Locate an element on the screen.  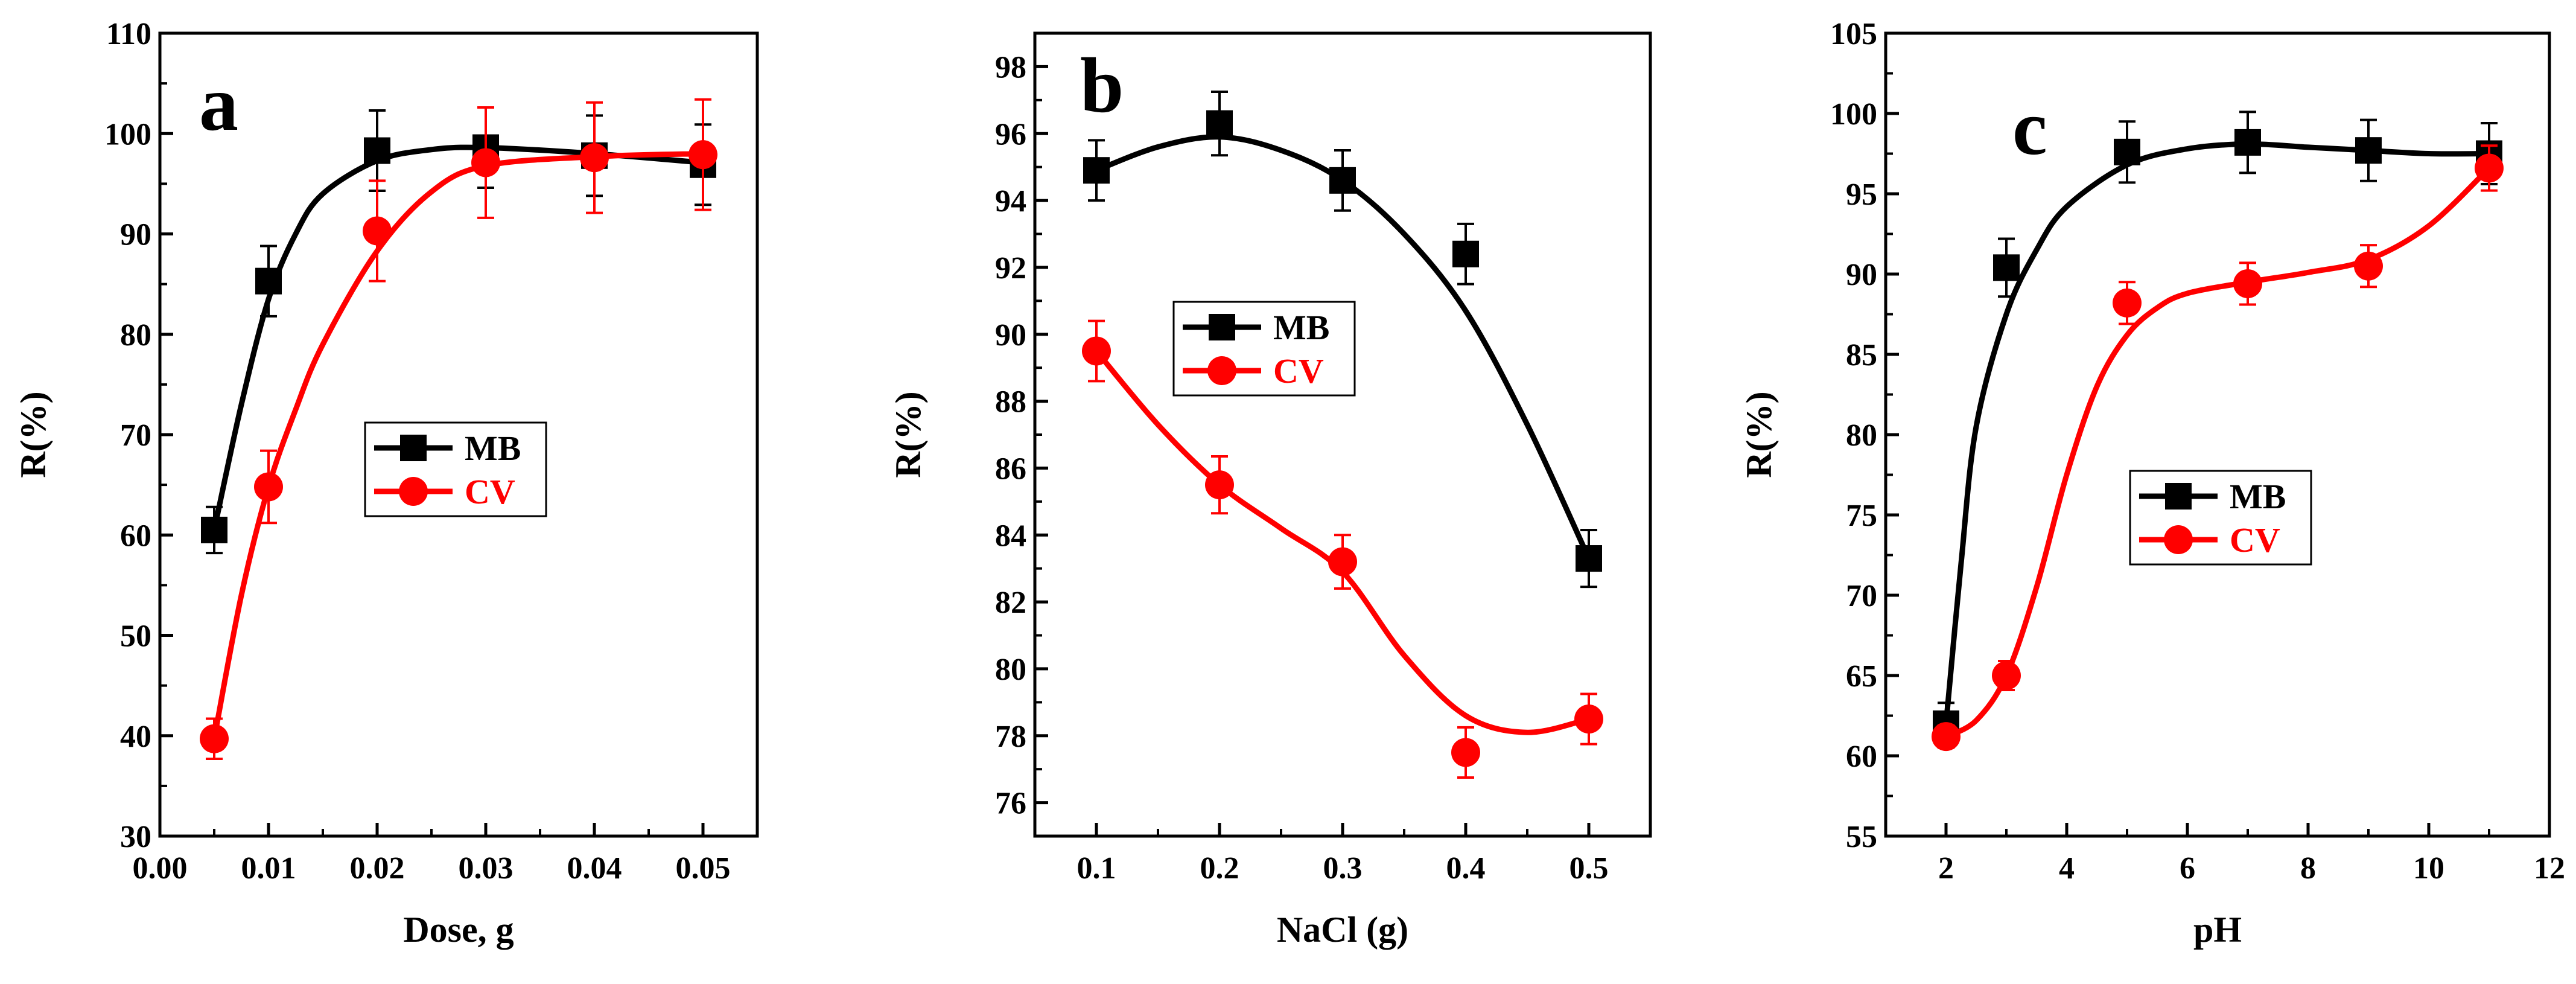
x-axis-title: Dose, g is located at coordinates (459, 930).